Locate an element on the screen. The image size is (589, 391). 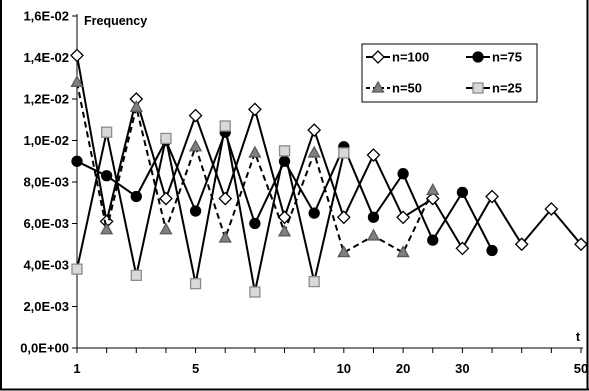
point-n100-t9 is located at coordinates (314, 130).